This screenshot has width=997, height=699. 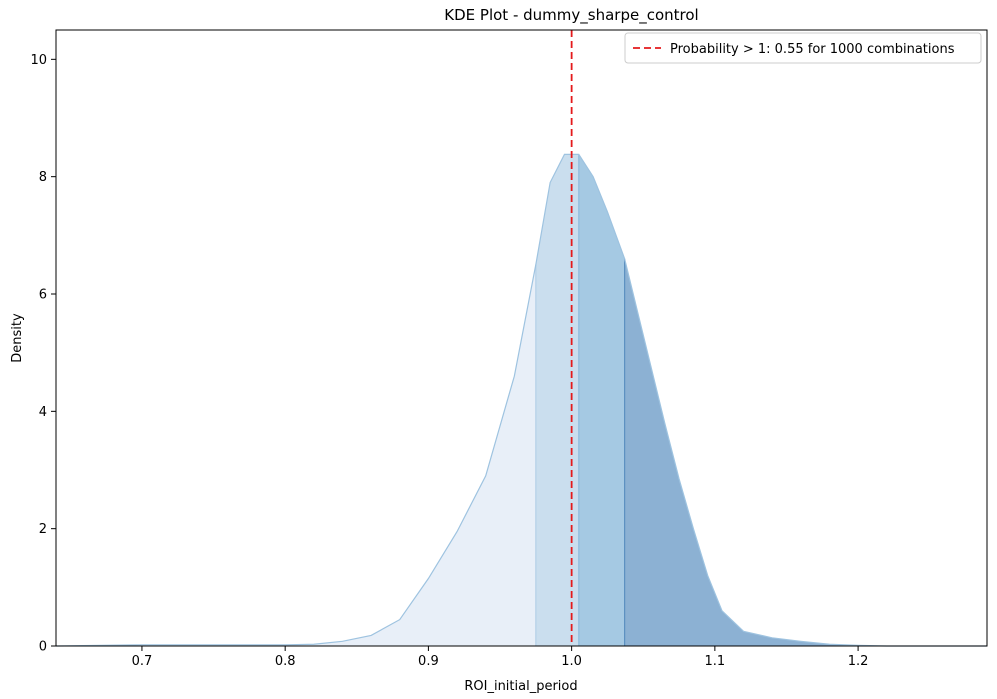 What do you see at coordinates (17, 338) in the screenshot?
I see `y-axis-label: Density` at bounding box center [17, 338].